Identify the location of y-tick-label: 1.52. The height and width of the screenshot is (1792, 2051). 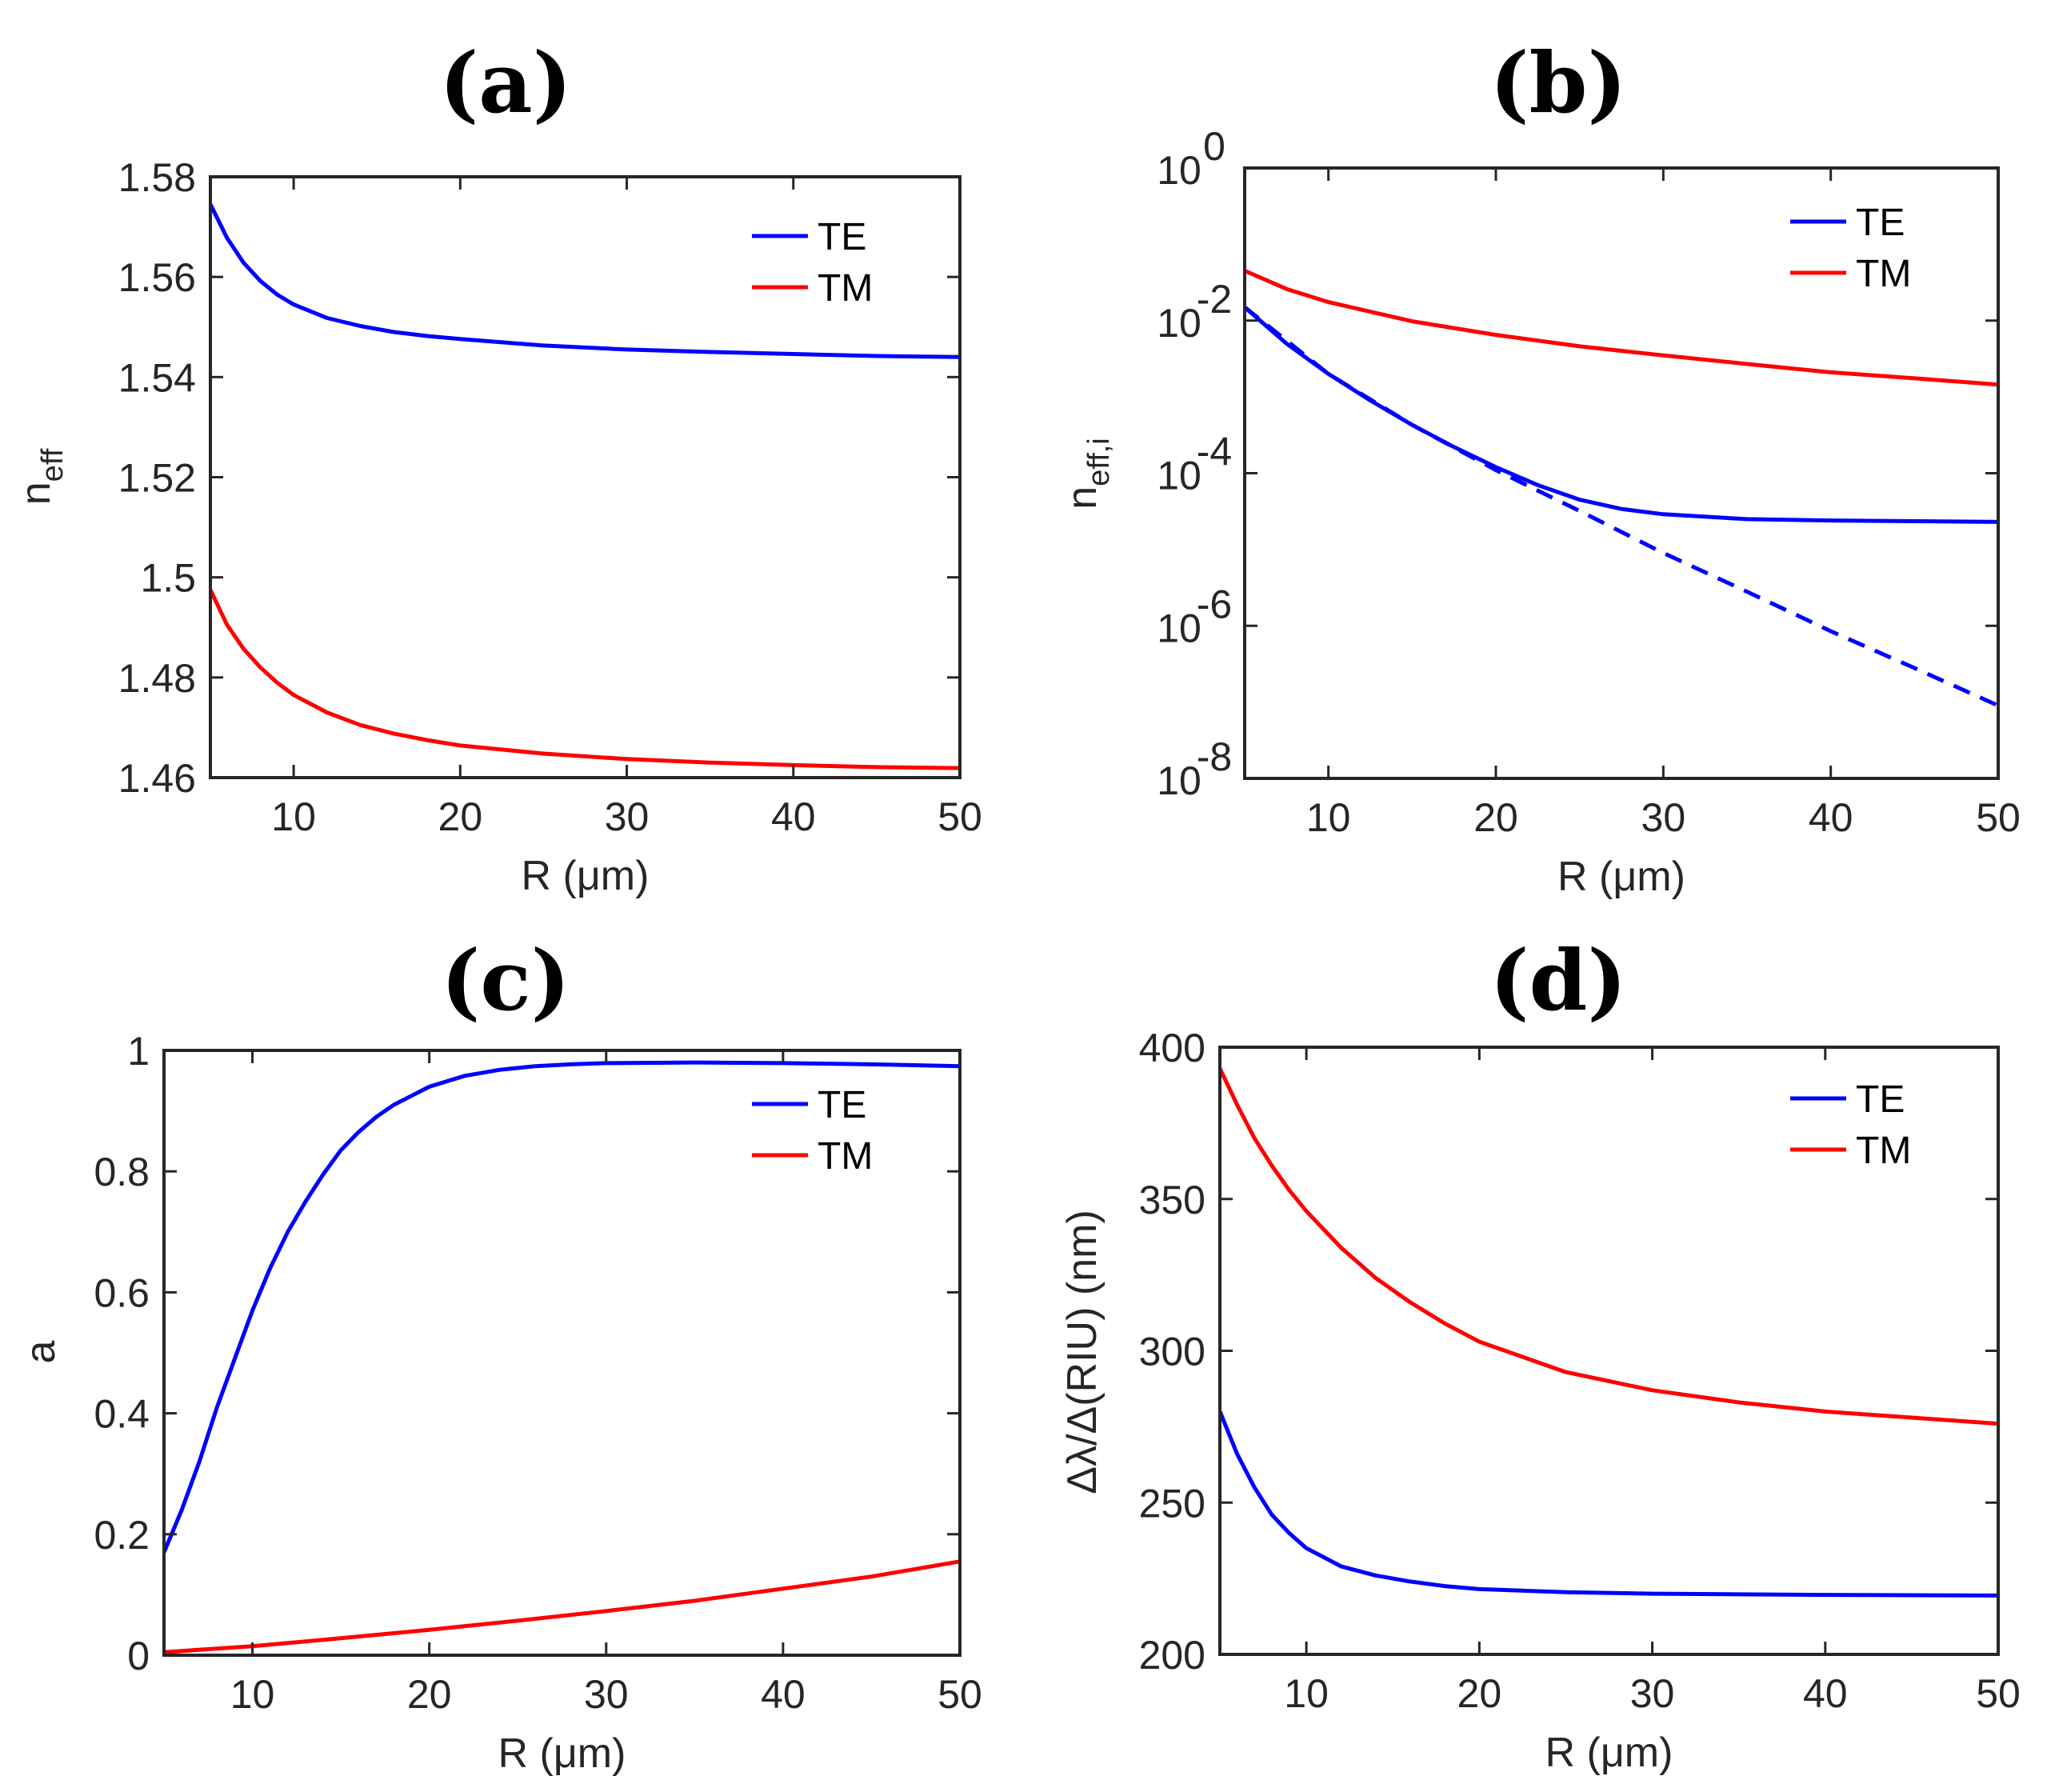
(157, 478).